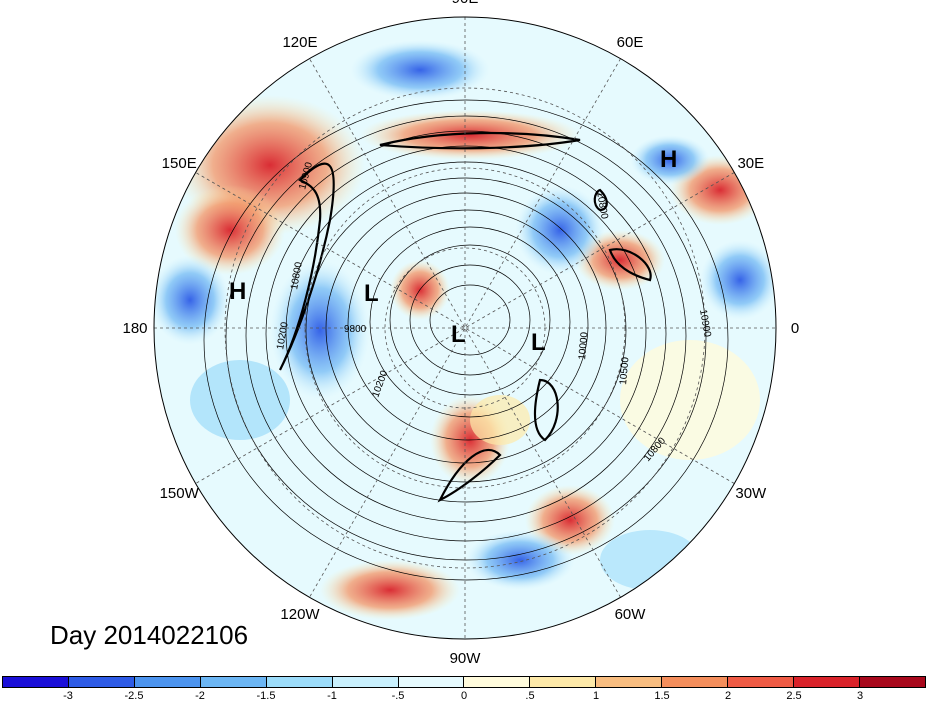 The image size is (928, 702). What do you see at coordinates (860, 696) in the screenshot?
I see `colorbar-tick-label: 3` at bounding box center [860, 696].